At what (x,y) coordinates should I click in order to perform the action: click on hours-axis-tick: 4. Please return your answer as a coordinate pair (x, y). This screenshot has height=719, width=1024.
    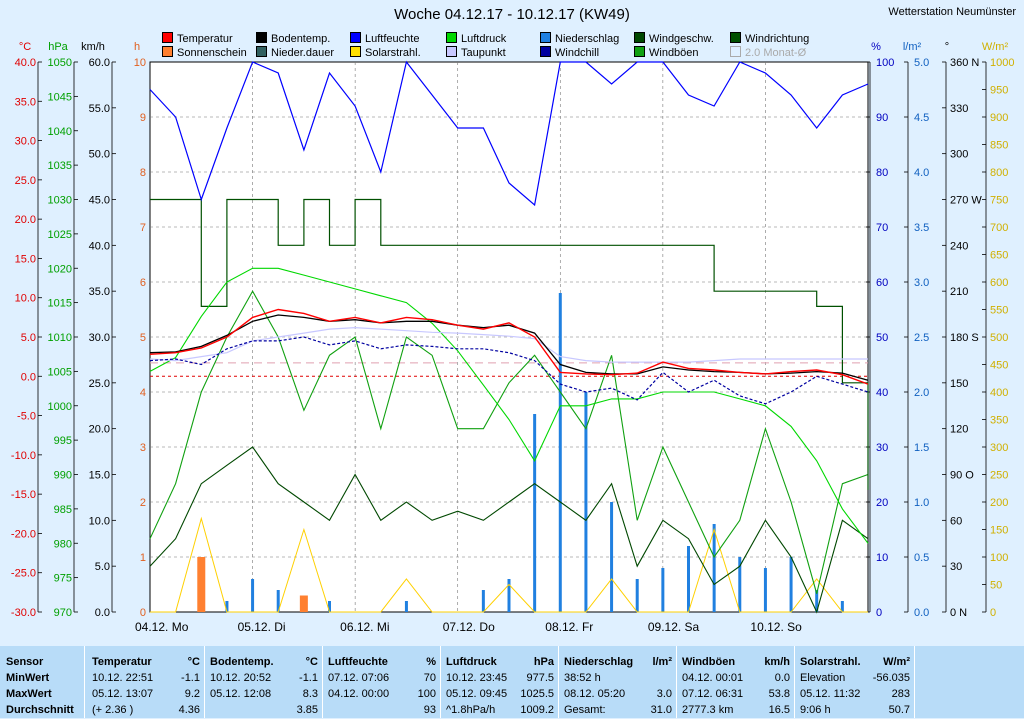
    Looking at the image, I should click on (143, 393).